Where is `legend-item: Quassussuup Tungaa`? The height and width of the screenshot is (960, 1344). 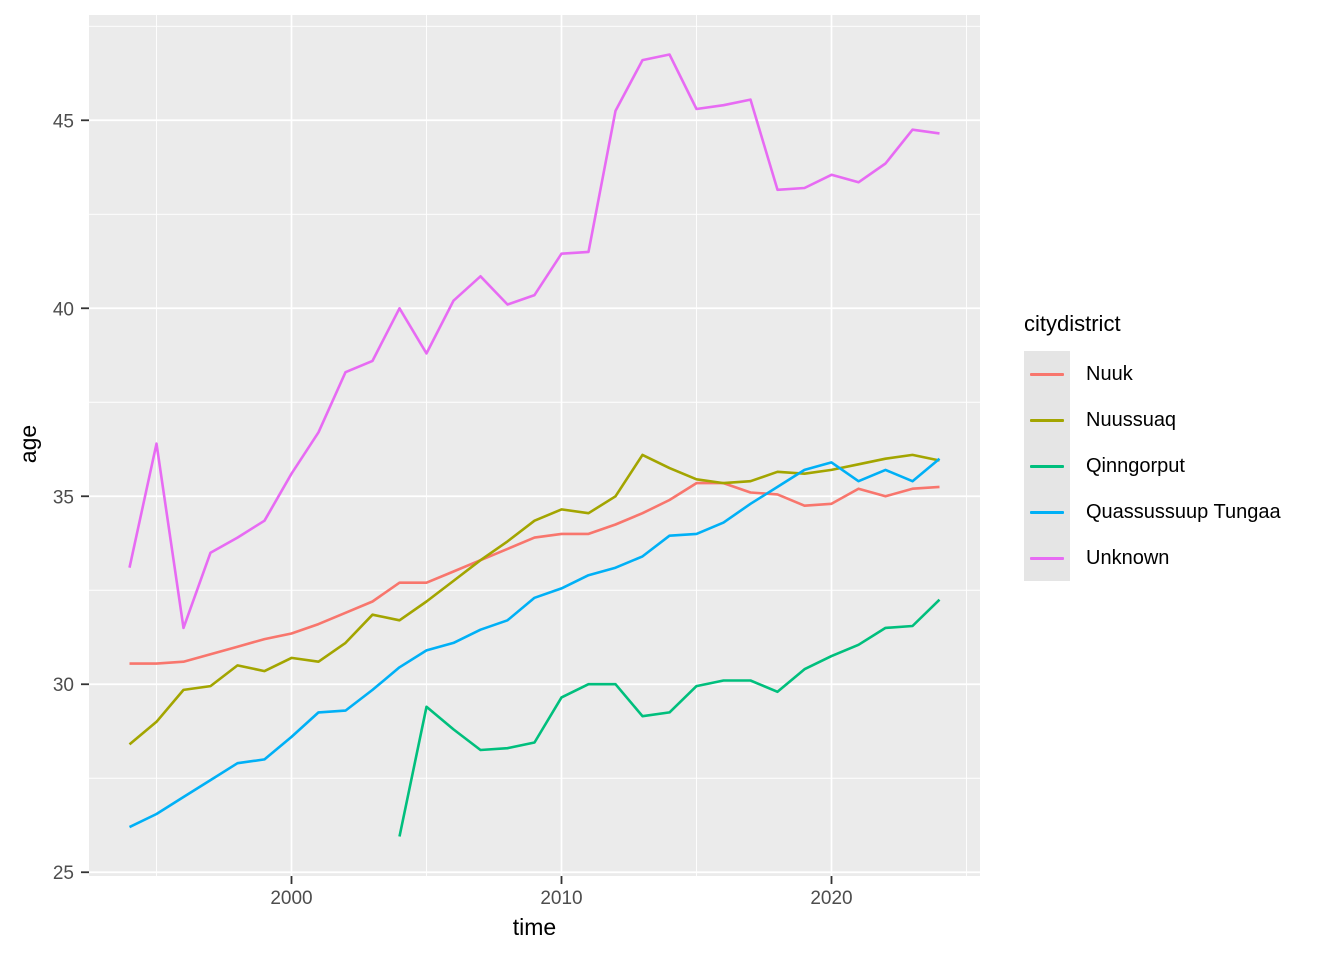
legend-item: Quassussuup Tungaa is located at coordinates (1152, 512).